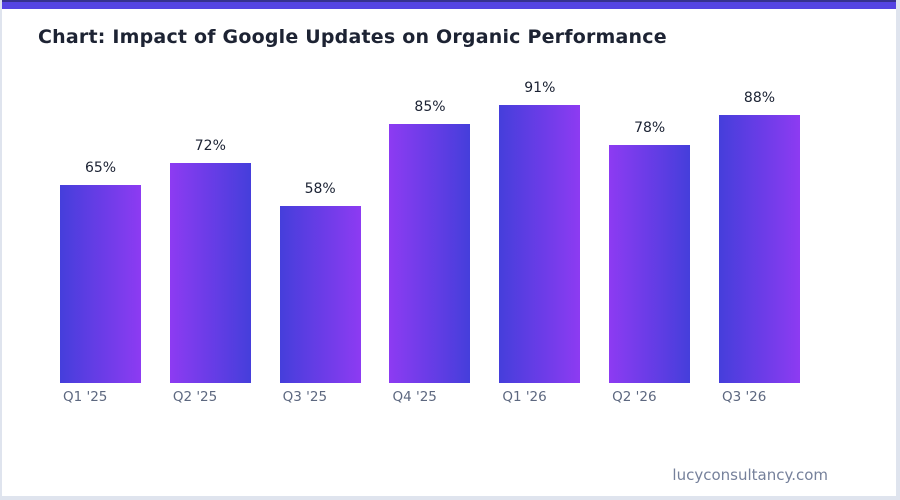 The height and width of the screenshot is (500, 900). Describe the element at coordinates (320, 189) in the screenshot. I see `bar-value-label: 58%` at that location.